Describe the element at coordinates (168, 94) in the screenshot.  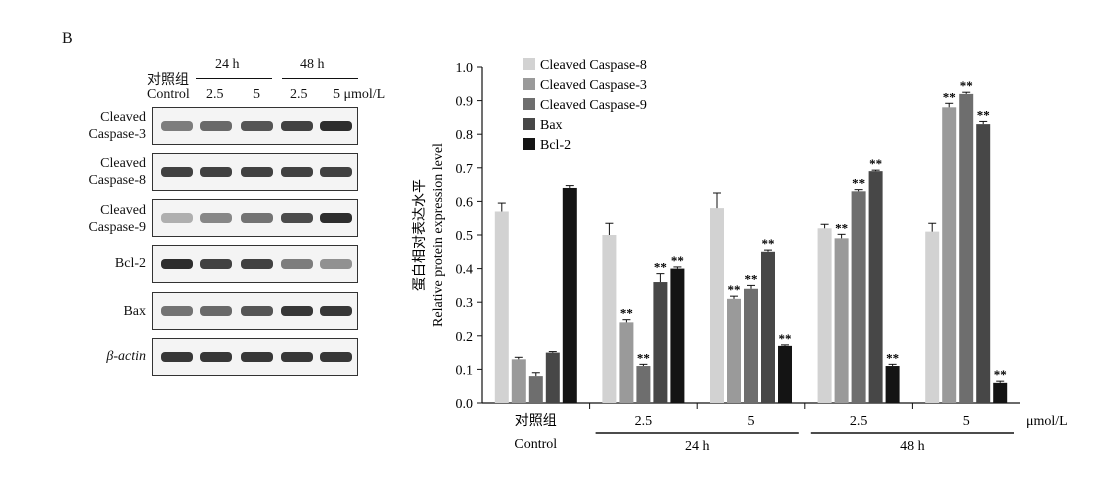
I see `blot-control-en: Control` at that location.